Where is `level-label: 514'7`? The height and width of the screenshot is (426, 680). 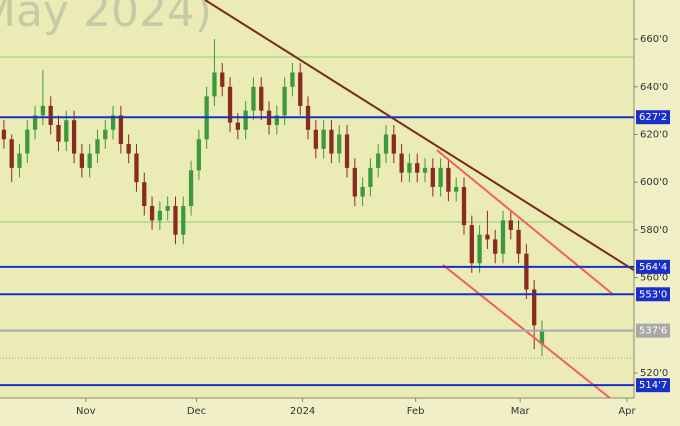 level-label: 514'7 is located at coordinates (653, 385).